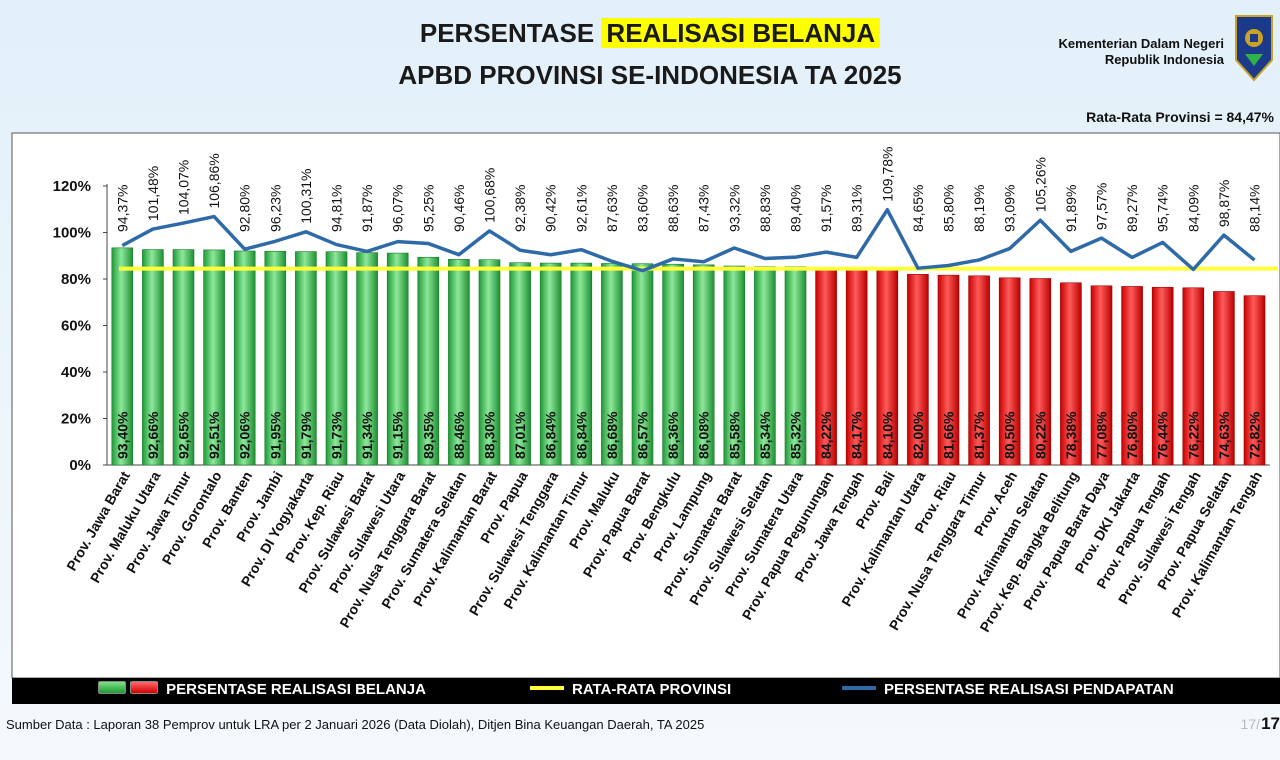 The image size is (1280, 760). I want to click on bar-value-label: 86,84%, so click(581, 435).